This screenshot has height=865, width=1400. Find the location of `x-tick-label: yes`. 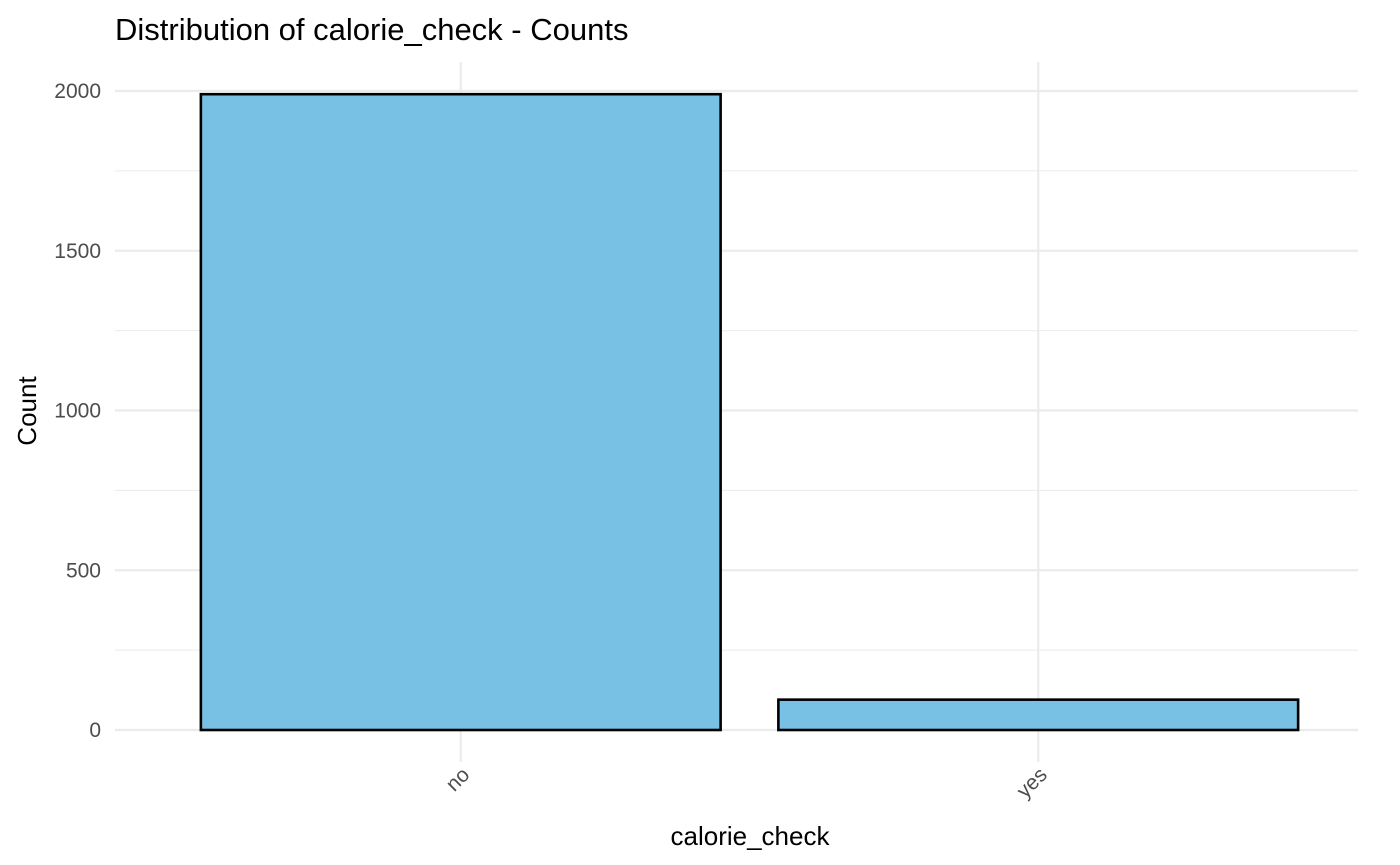

x-tick-label: yes is located at coordinates (1031, 782).